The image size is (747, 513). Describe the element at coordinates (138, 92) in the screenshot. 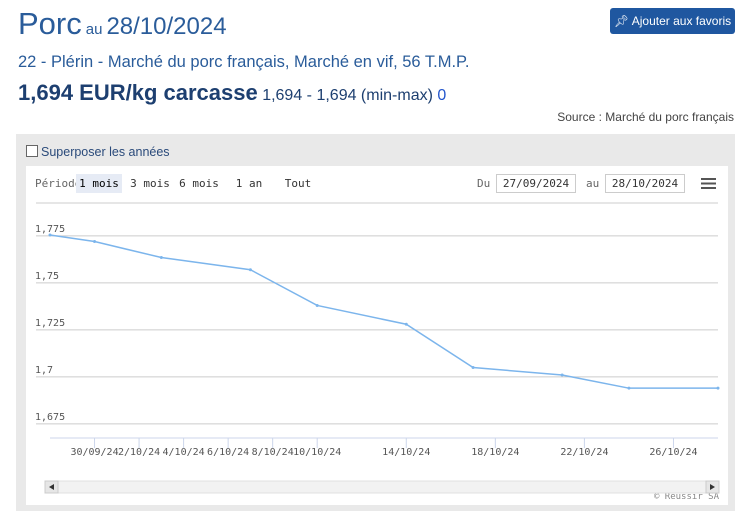

I see `price: 1,694 EUR/kg carcasse` at that location.